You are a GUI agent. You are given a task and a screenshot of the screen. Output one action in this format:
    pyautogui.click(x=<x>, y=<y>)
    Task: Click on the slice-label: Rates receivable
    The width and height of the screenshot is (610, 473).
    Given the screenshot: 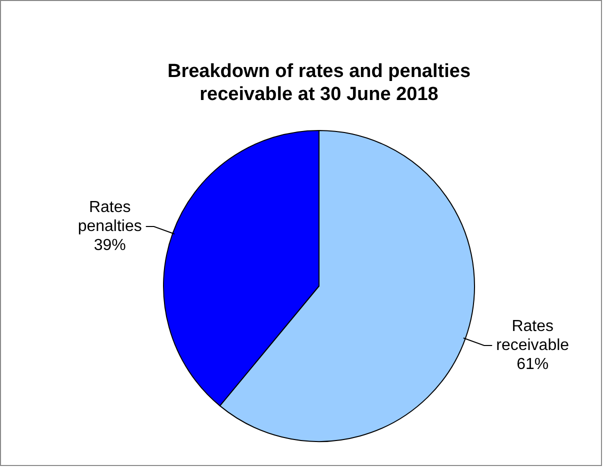 What is the action you would take?
    pyautogui.click(x=533, y=336)
    